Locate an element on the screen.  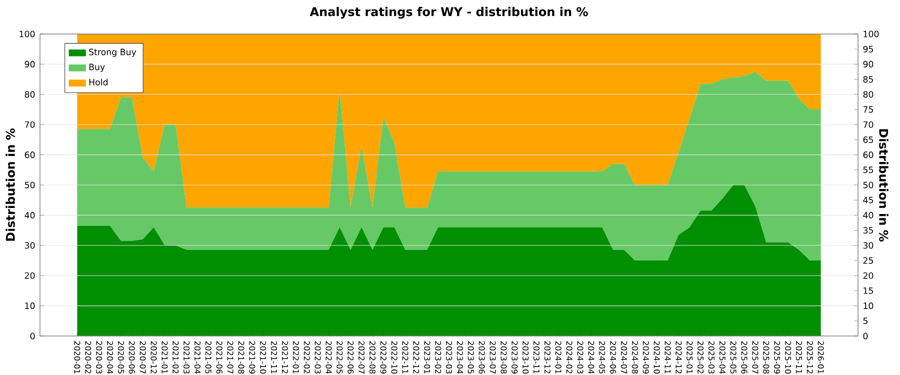
y2-tick-label: 55 is located at coordinates (868, 170).